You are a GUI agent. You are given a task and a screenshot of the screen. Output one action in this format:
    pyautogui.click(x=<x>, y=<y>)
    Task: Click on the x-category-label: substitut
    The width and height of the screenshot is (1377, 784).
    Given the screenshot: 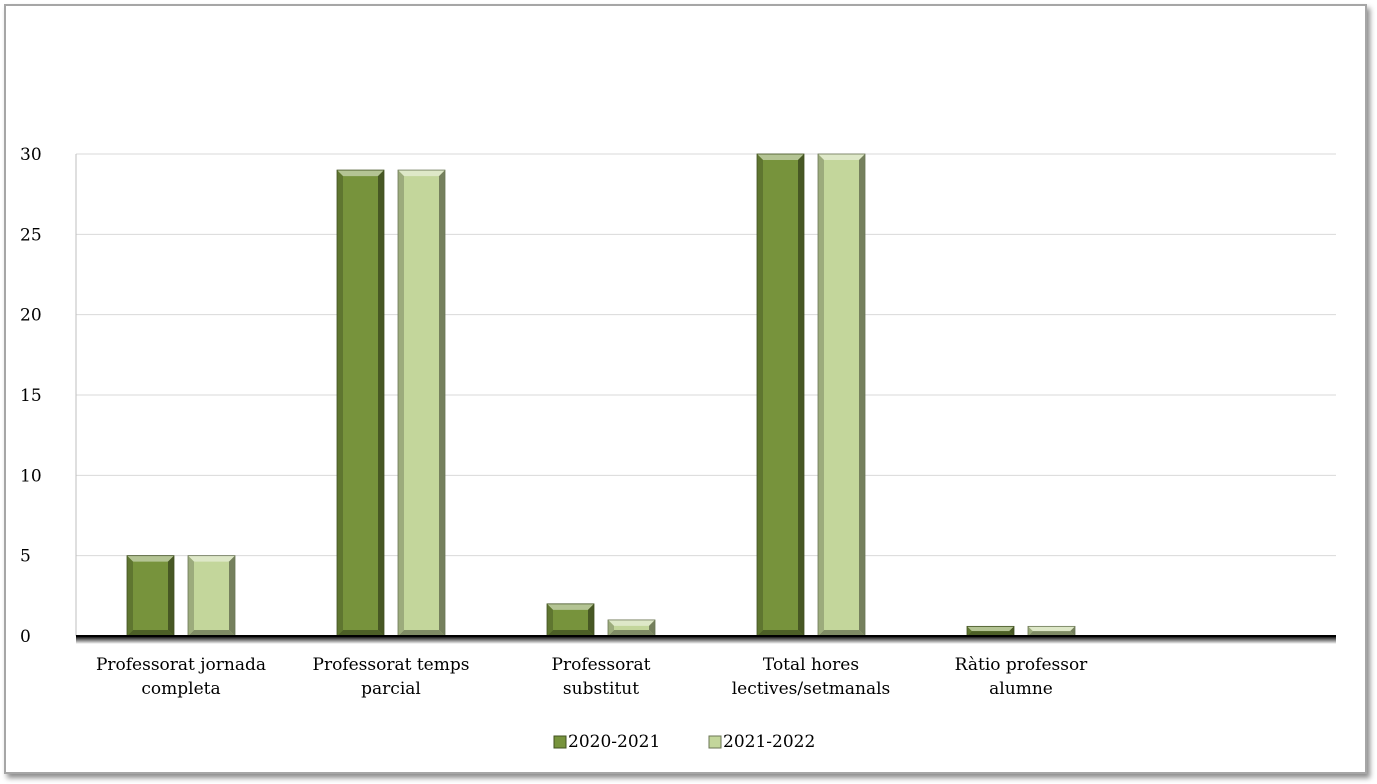 What is the action you would take?
    pyautogui.click(x=601, y=689)
    